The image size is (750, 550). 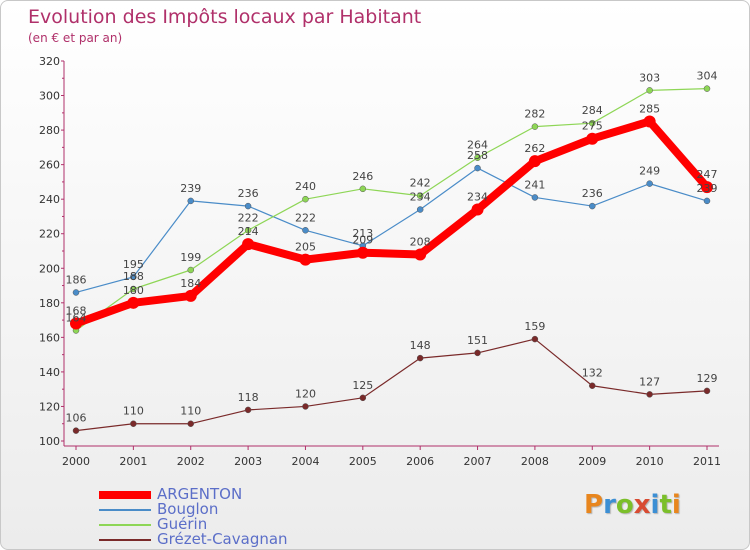 I want to click on y-tick-label: 160, so click(x=49, y=337).